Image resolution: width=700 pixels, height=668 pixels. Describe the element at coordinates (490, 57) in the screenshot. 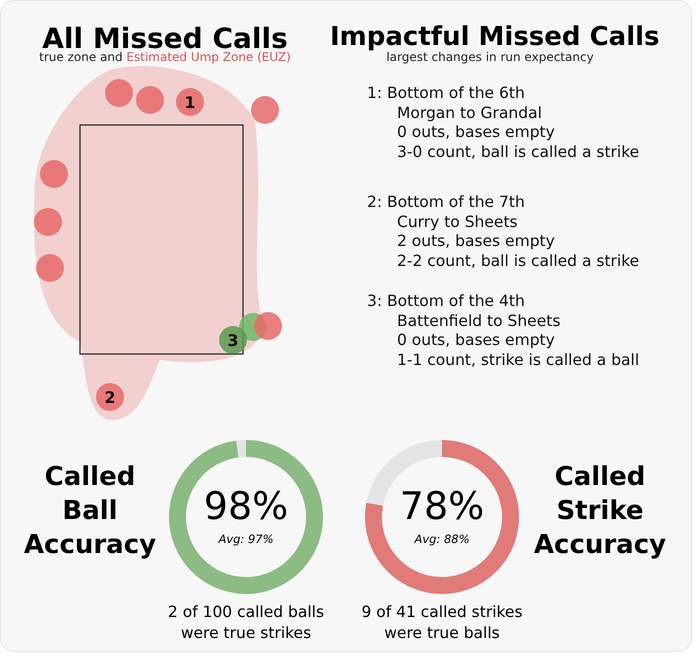

I see `text: largest changes in run expectancy` at that location.